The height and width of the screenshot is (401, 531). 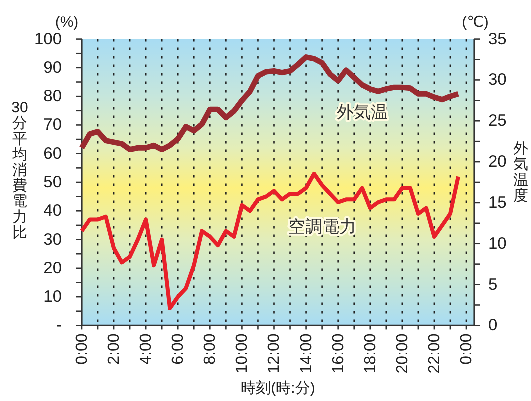 What do you see at coordinates (114, 349) in the screenshot?
I see `x-tick-label: 2:00` at bounding box center [114, 349].